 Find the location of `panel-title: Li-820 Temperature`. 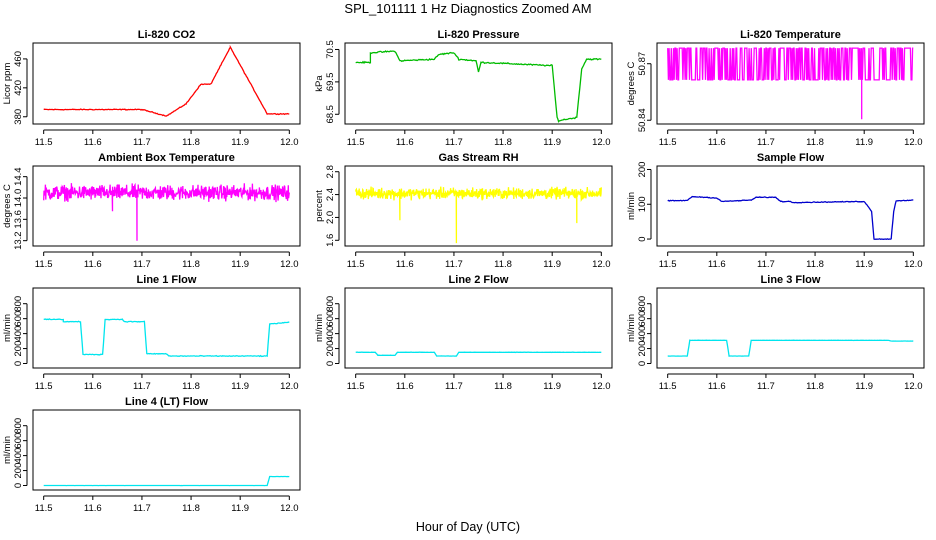

panel-title: Li-820 Temperature is located at coordinates (790, 35).